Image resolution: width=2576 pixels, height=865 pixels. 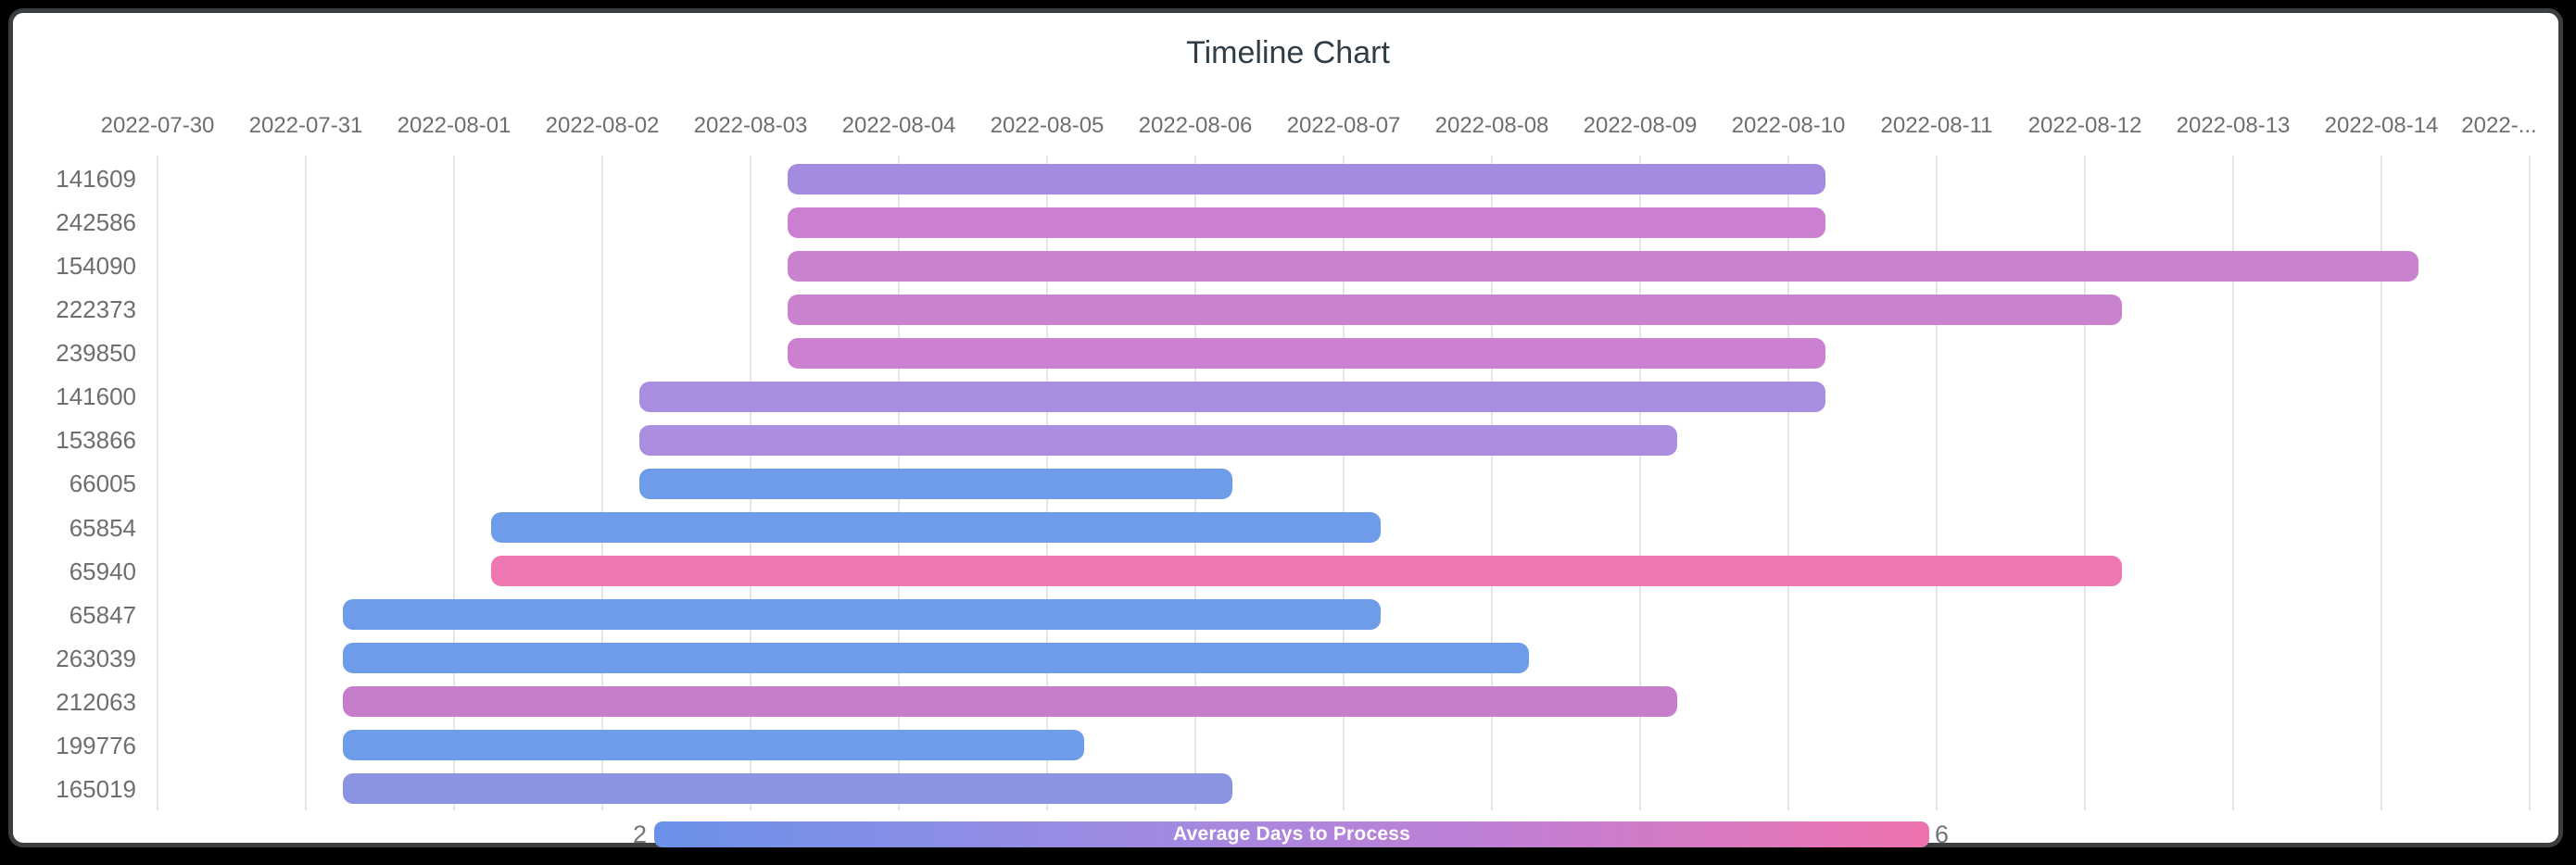 I want to click on x-tick-label: 2022-08-02, so click(x=602, y=125).